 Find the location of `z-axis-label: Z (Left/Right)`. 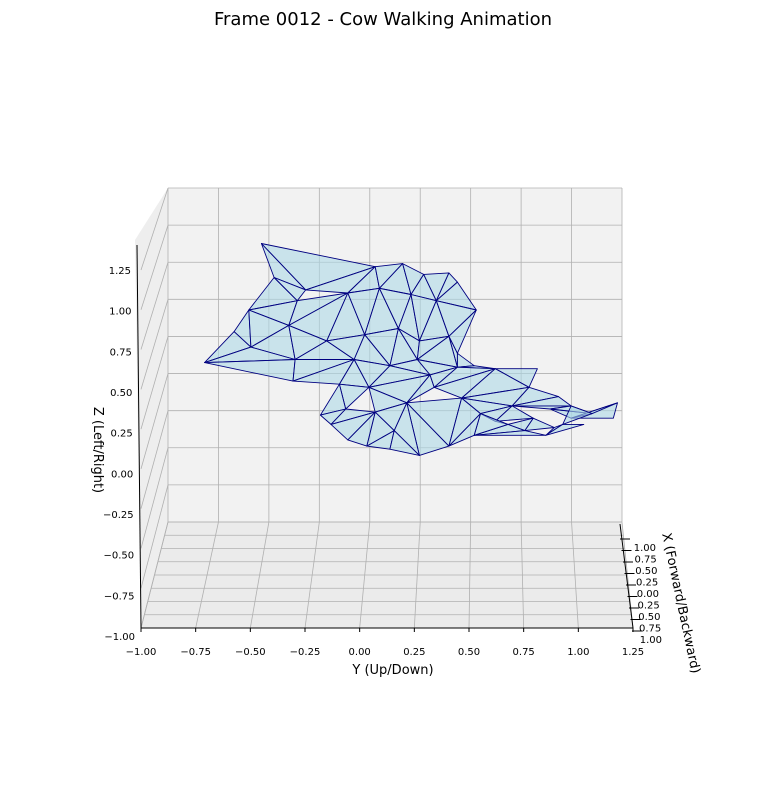

z-axis-label: Z (Left/Right) is located at coordinates (97, 450).